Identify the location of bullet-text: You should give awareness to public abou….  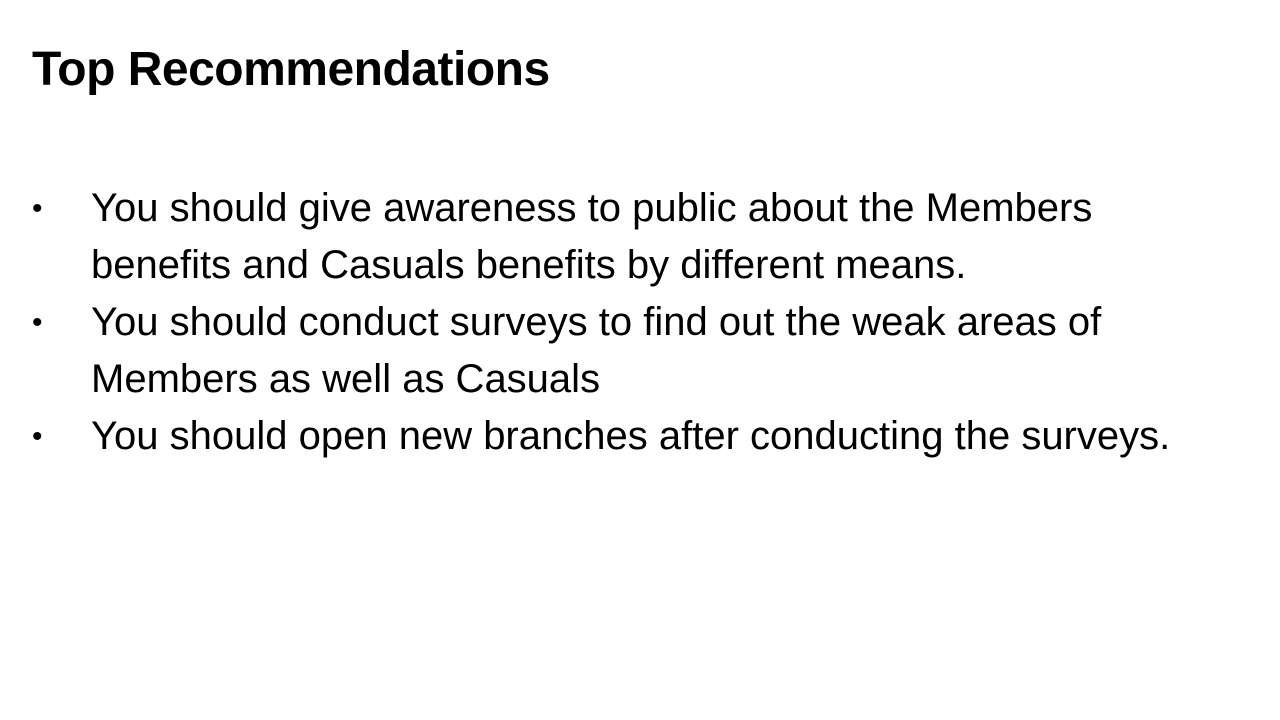
(592, 236).